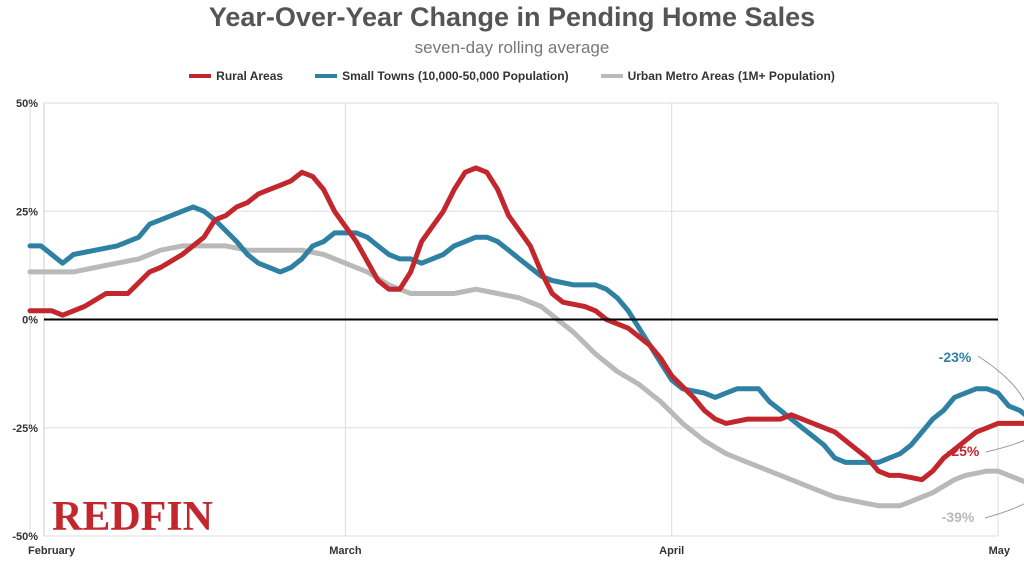  Describe the element at coordinates (25, 537) in the screenshot. I see `y-tick-label: -50%` at that location.